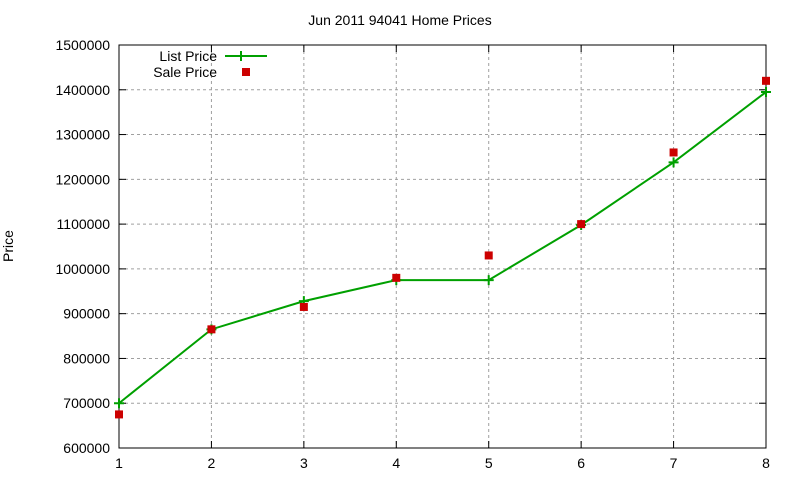  Describe the element at coordinates (86, 403) in the screenshot. I see `y-tick-label: 700000` at that location.